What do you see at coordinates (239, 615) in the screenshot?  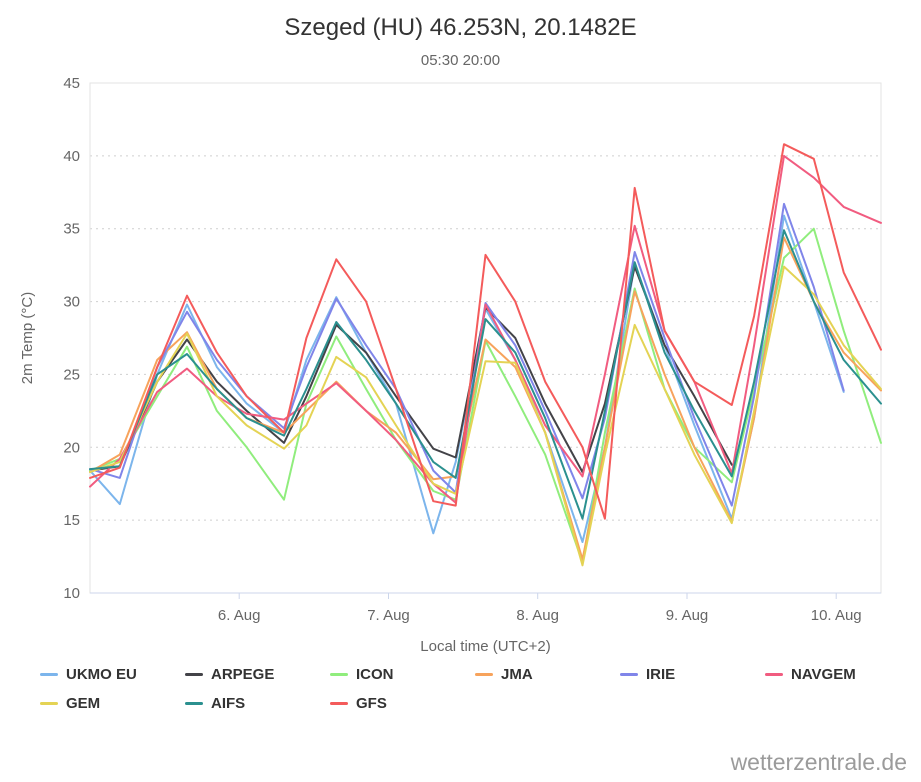 I see `x-tick-label: 6. Aug` at bounding box center [239, 615].